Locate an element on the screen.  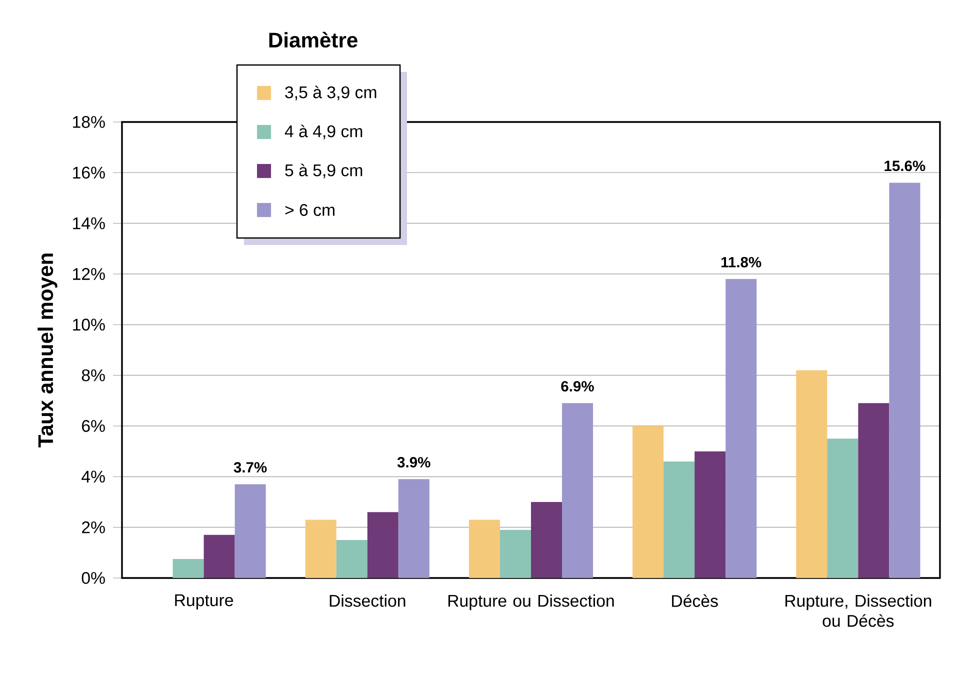
data-label: 15.6% is located at coordinates (905, 166).